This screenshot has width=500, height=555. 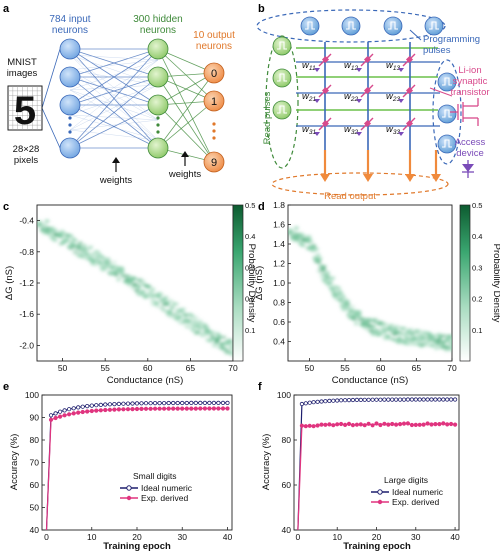 What do you see at coordinates (228, 537) in the screenshot?
I see `x-tick-label: 40` at bounding box center [228, 537].